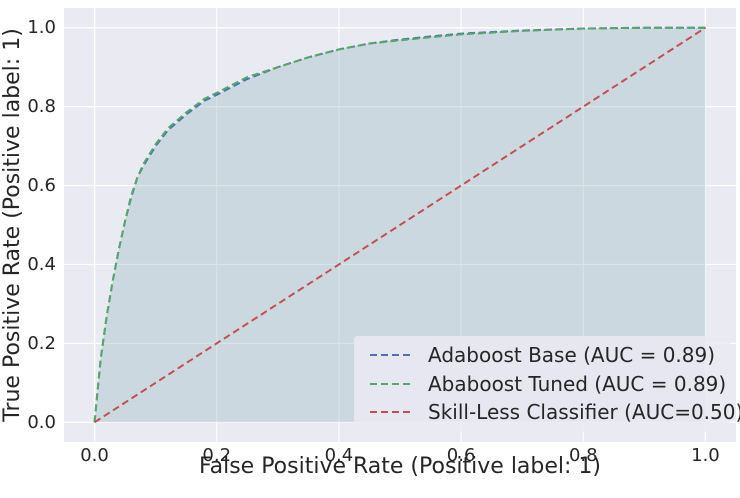  What do you see at coordinates (41, 264) in the screenshot?
I see `y-tick-label: 0.4` at bounding box center [41, 264].